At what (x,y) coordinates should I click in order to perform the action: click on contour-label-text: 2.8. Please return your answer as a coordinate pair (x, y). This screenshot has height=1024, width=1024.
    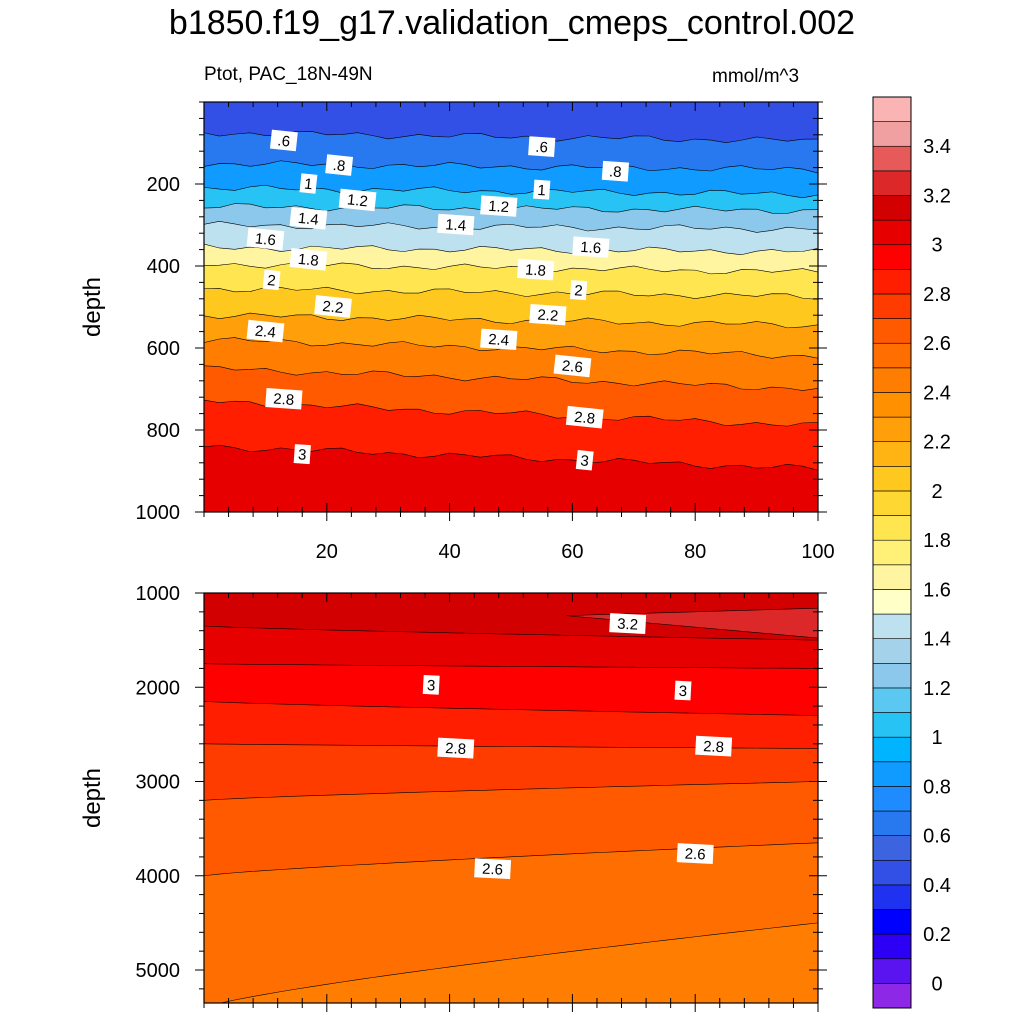
    Looking at the image, I should click on (714, 747).